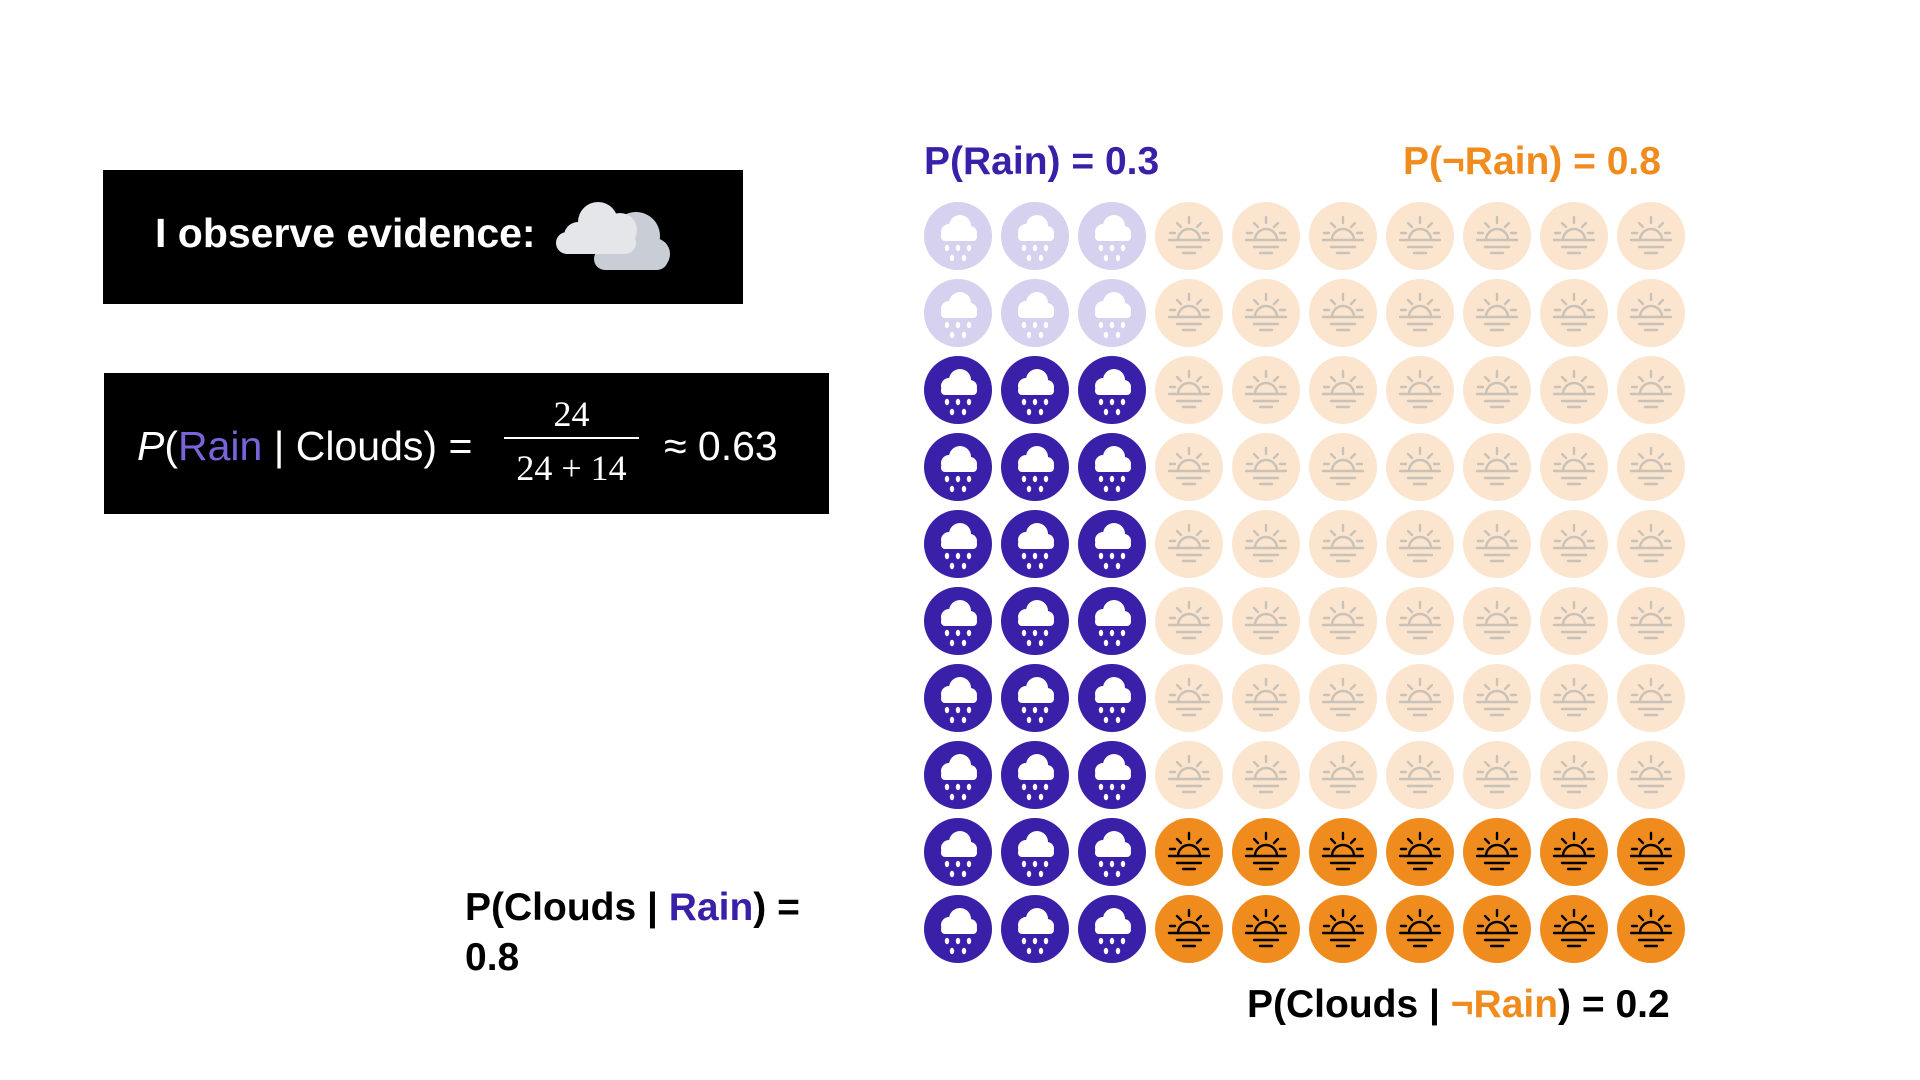 Image resolution: width=1920 pixels, height=1080 pixels. What do you see at coordinates (1614, 1004) in the screenshot?
I see `clouds-given-notrain-suffix: ) = 0.2` at bounding box center [1614, 1004].